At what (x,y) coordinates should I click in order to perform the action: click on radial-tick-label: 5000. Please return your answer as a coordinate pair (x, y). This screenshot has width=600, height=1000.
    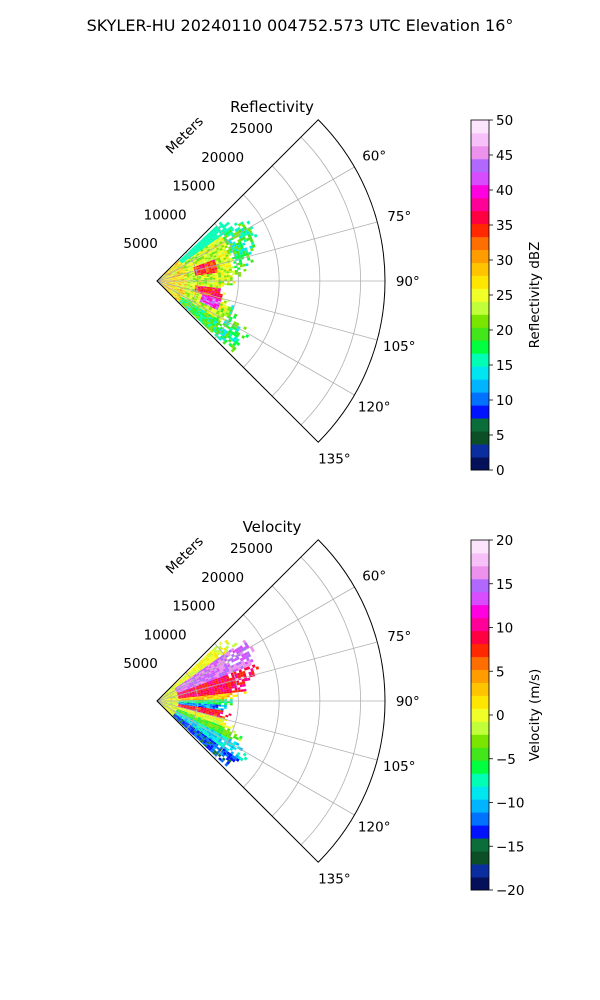
    Looking at the image, I should click on (140, 664).